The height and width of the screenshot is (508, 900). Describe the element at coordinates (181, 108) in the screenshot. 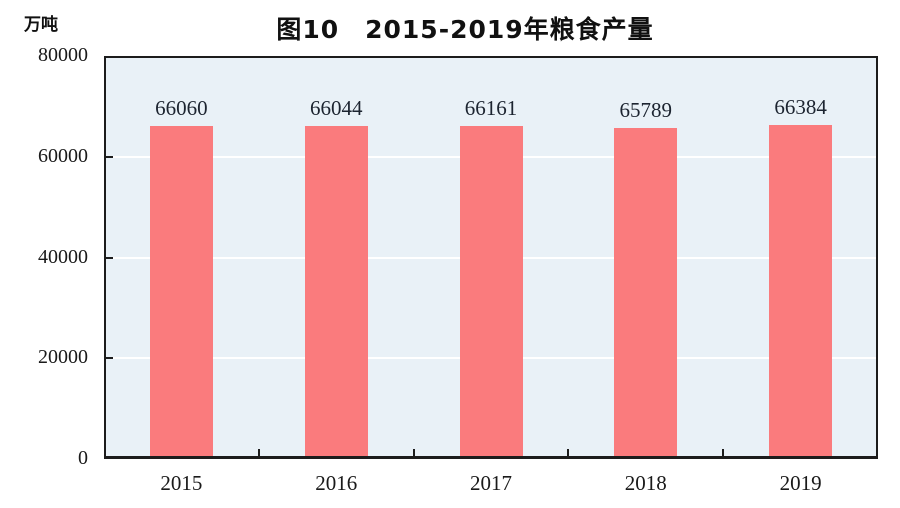

I see `bar-value-2015: 66060` at that location.